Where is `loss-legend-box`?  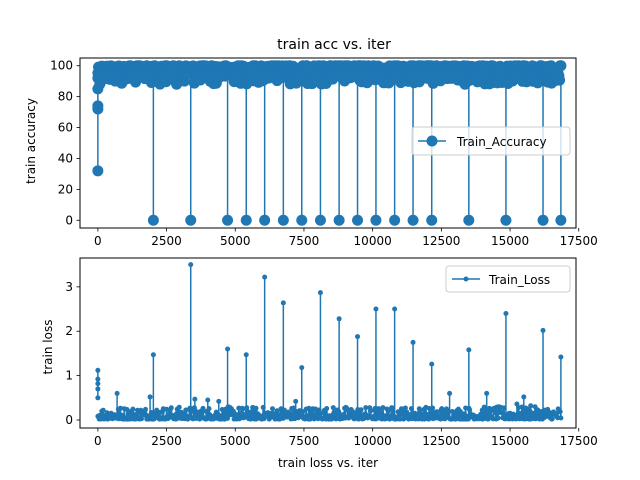
loss-legend-box is located at coordinates (508, 279).